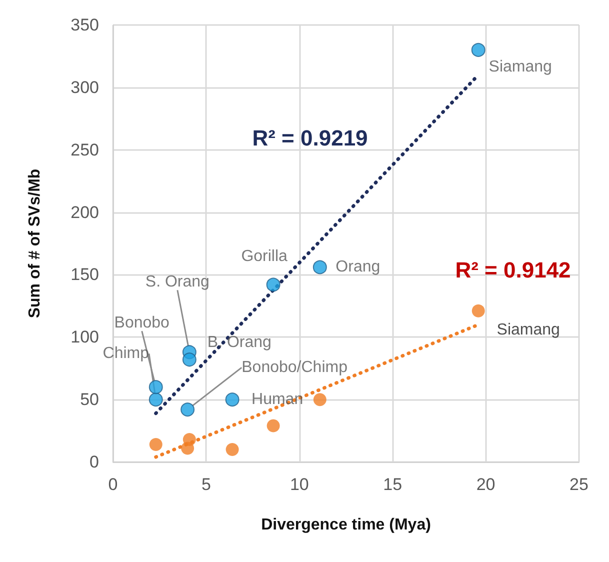 This screenshot has width=609, height=562. Describe the element at coordinates (239, 343) in the screenshot. I see `data-label: B. Orang` at that location.